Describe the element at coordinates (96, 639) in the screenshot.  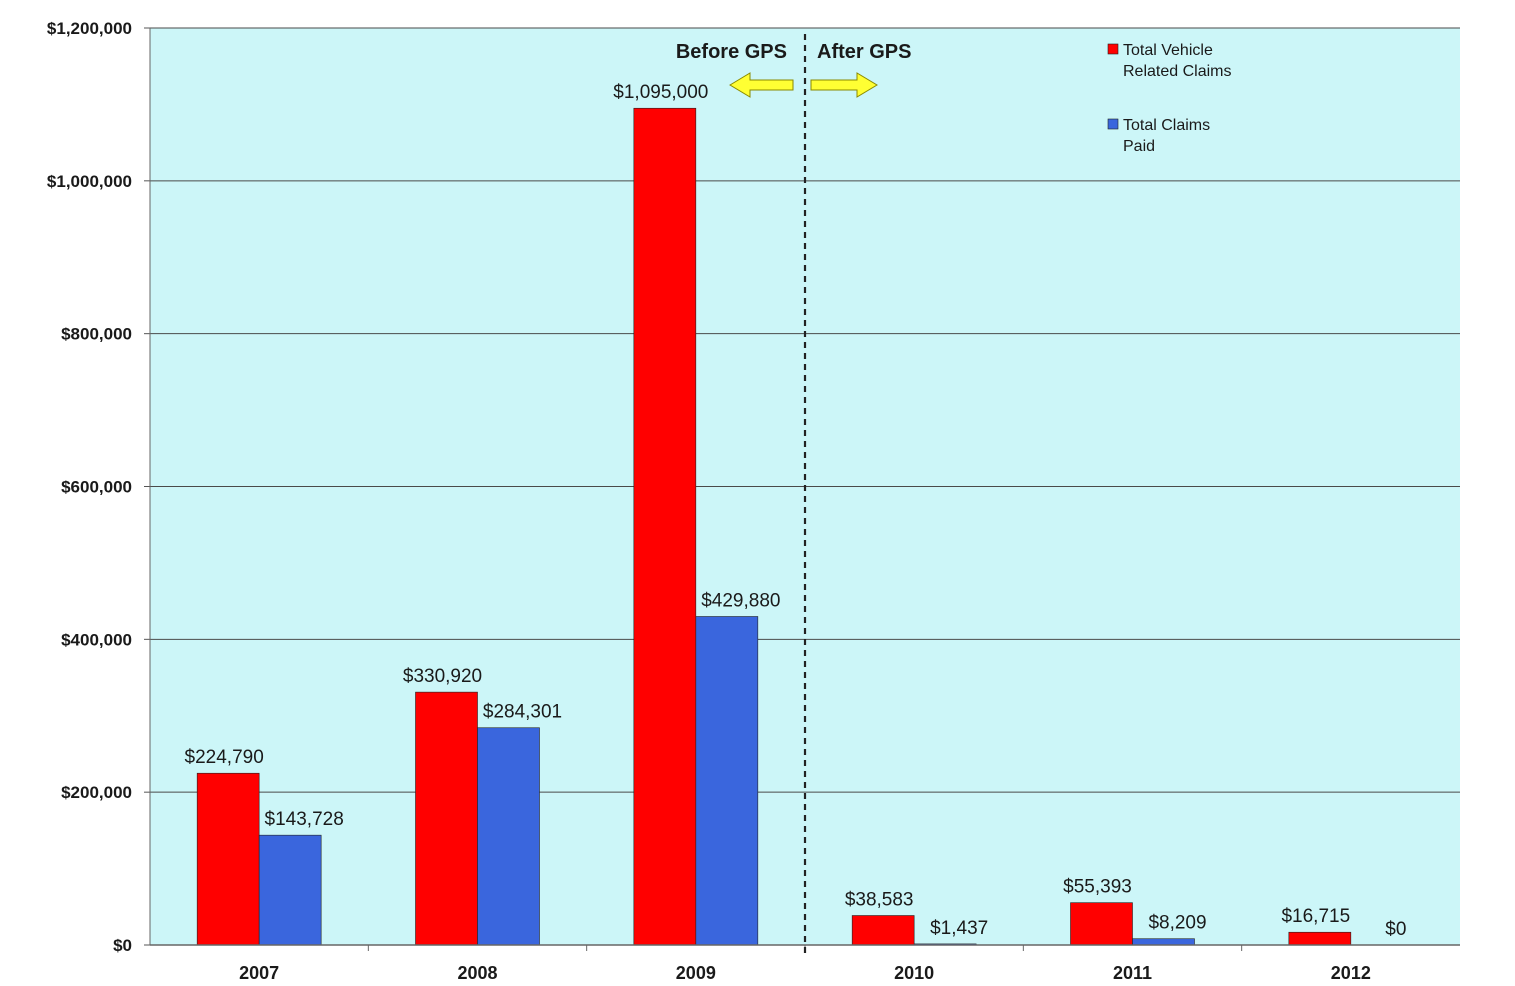
I see `y-tick-label: $400,000` at that location.